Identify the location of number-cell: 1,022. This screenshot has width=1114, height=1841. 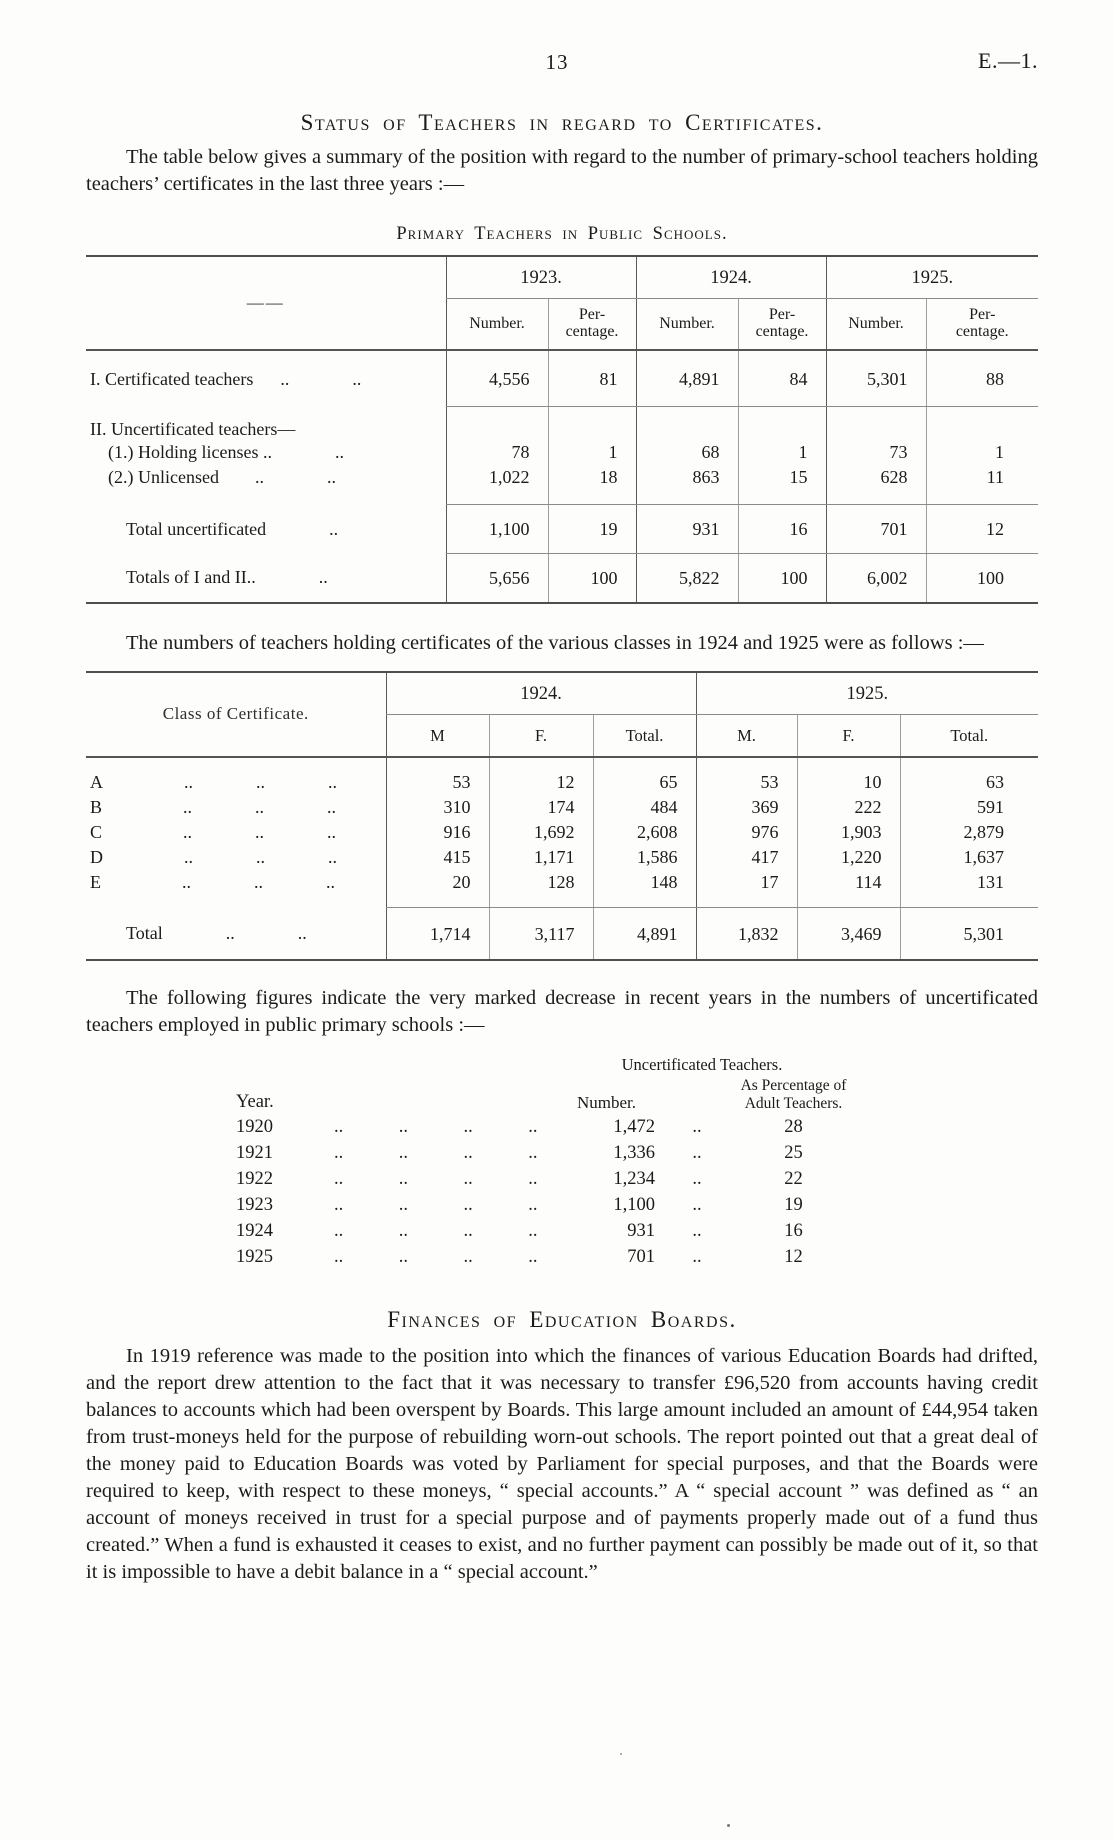
(496, 484).